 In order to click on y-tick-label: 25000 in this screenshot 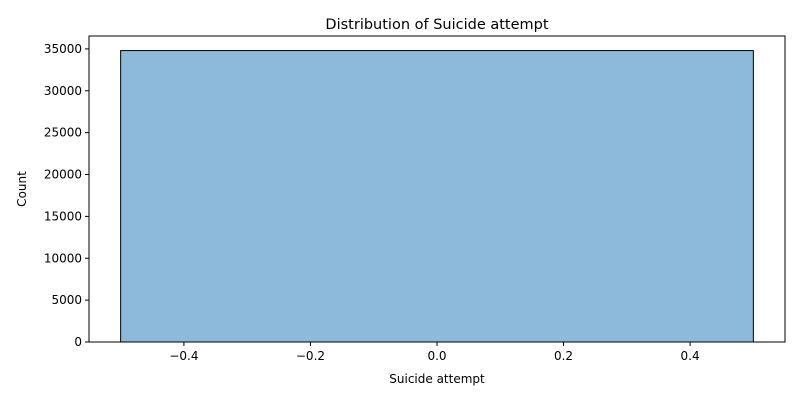, I will do `click(63, 133)`.